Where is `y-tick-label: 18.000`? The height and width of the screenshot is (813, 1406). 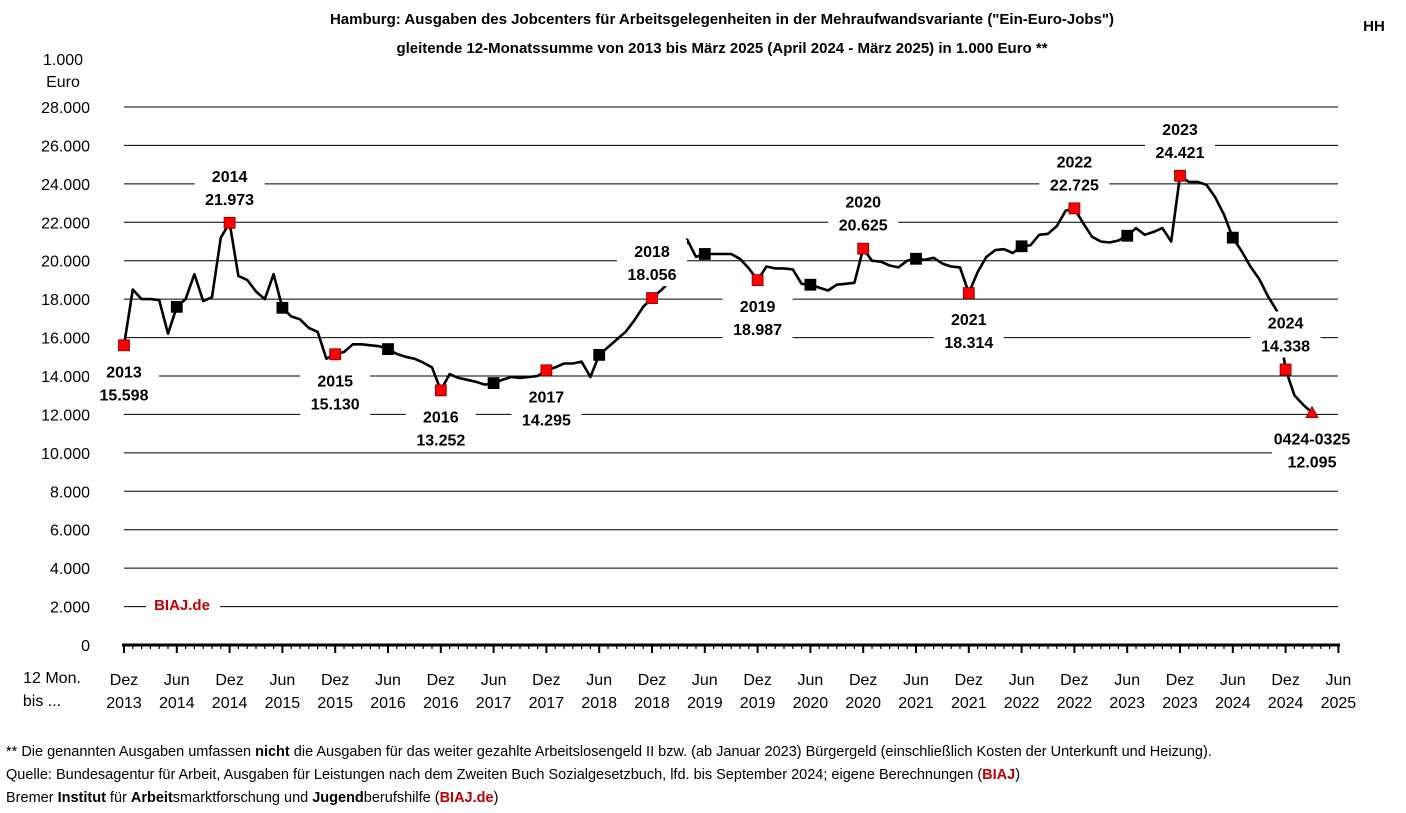
y-tick-label: 18.000 is located at coordinates (65, 300).